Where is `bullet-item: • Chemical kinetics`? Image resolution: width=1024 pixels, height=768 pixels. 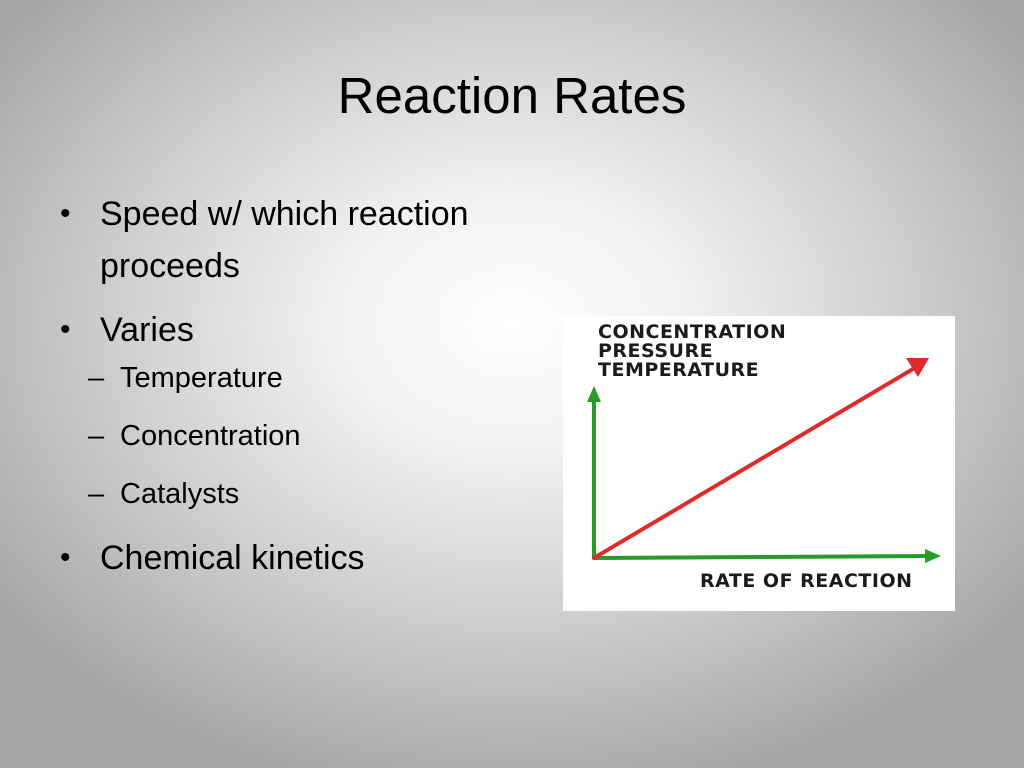 bullet-item: • Chemical kinetics is located at coordinates (320, 558).